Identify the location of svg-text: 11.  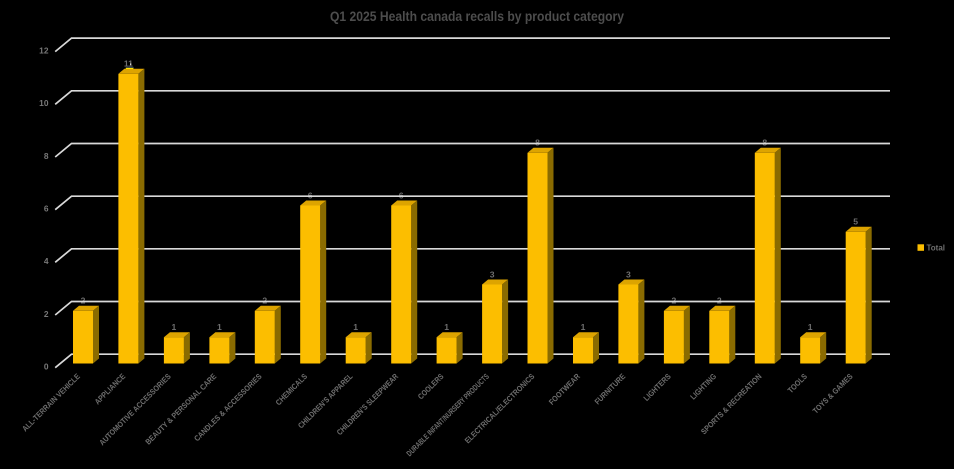
(128, 64).